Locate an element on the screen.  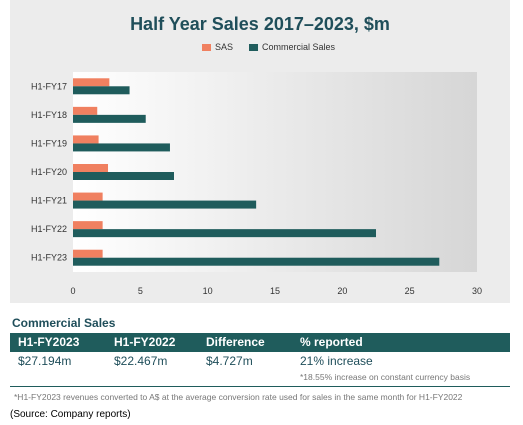
legend-label-sas: SAS is located at coordinates (224, 47).